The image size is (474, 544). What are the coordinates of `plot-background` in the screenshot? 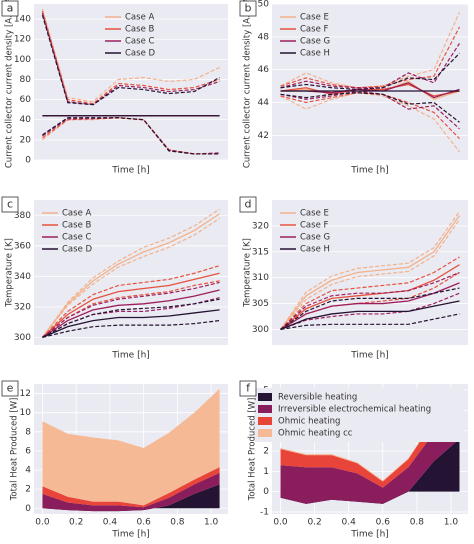 It's located at (131, 82).